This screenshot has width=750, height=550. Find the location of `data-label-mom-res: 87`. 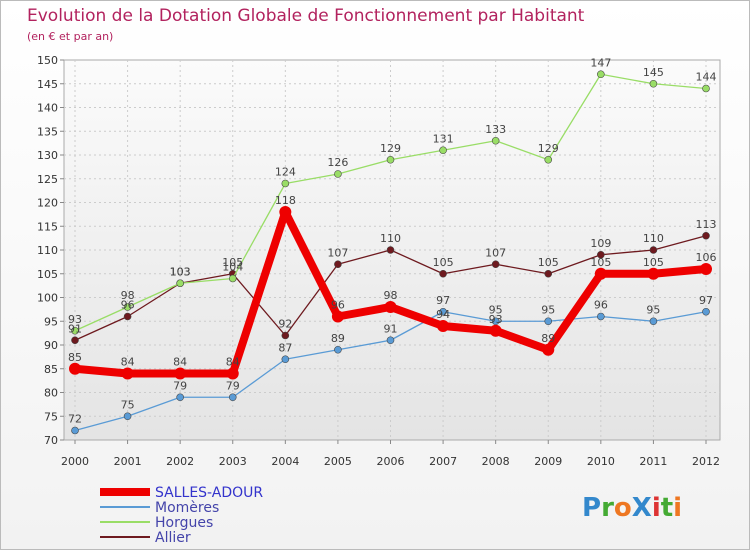

data-label-mom-res: 87 is located at coordinates (285, 347).